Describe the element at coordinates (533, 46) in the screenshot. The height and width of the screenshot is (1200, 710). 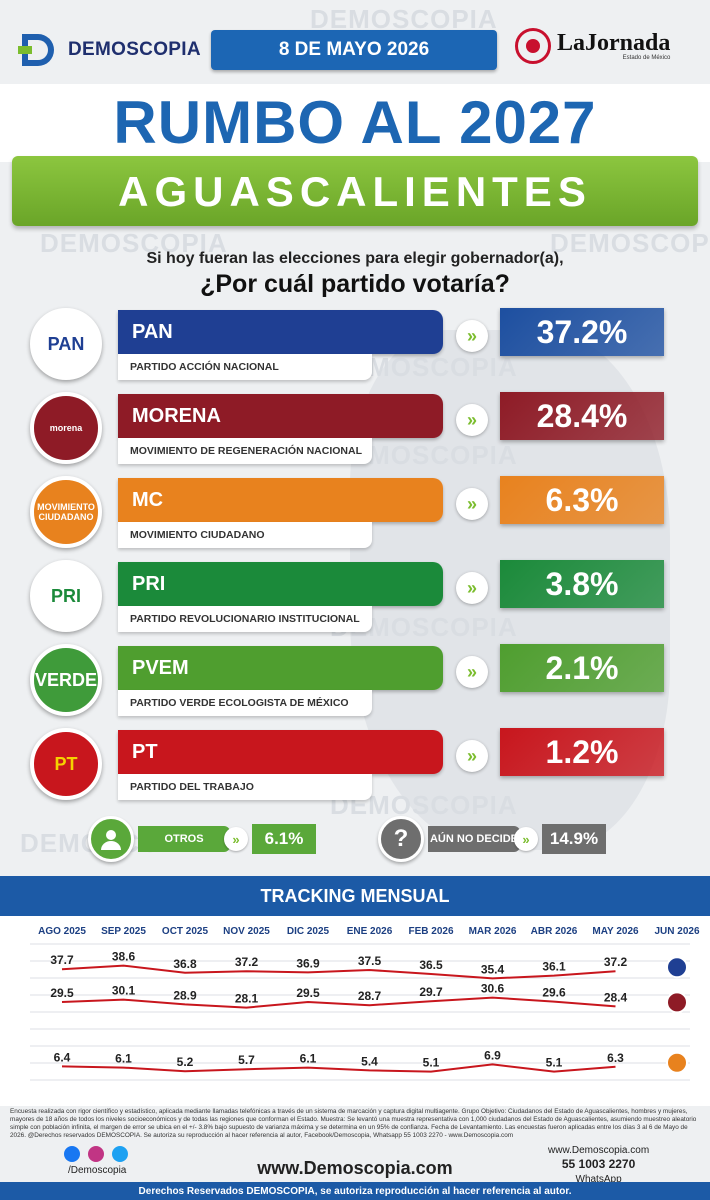
I see `la-jornada-icon` at that location.